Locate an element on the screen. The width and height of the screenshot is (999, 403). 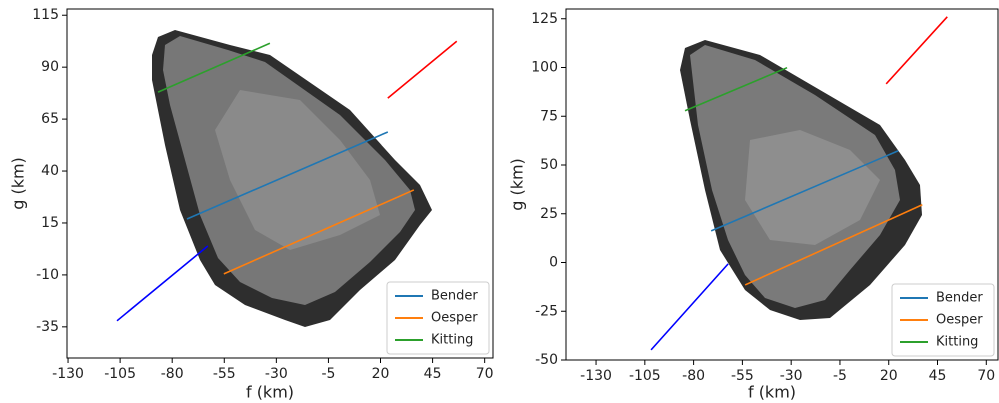
y-tick-label: -10 is located at coordinates (47, 275).